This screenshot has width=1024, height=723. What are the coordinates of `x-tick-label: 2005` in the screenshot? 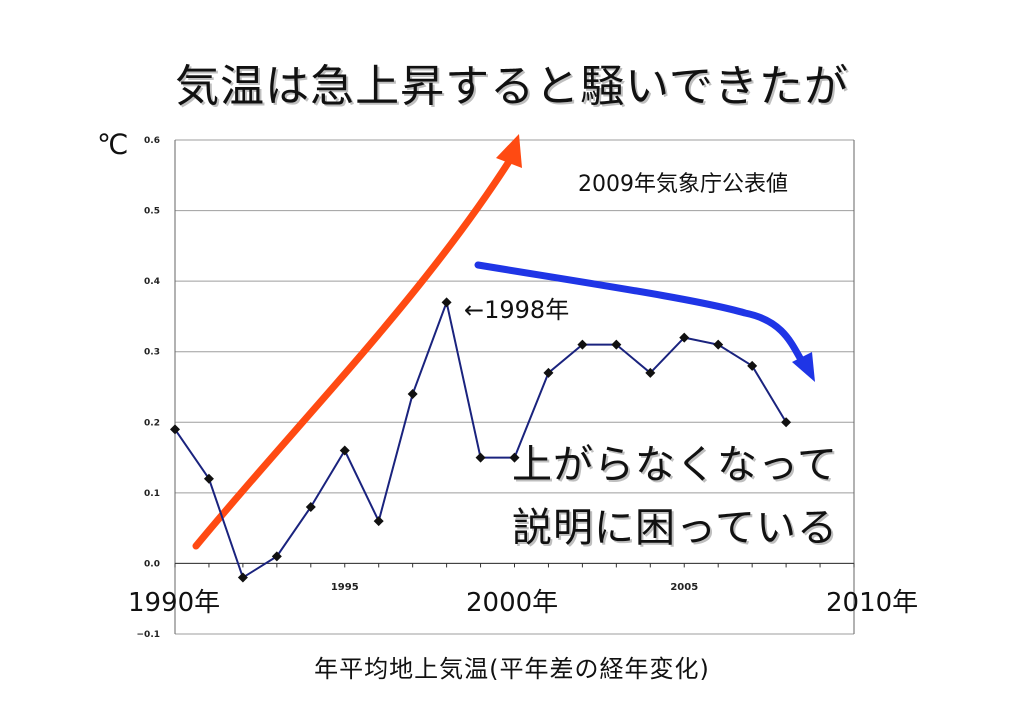 It's located at (684, 587).